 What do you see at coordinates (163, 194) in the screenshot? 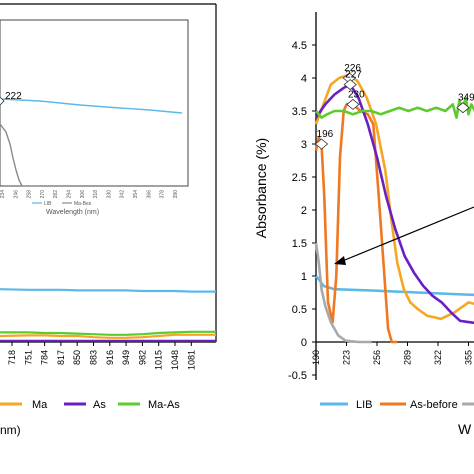
I see `inset-x-tick-label: 378` at bounding box center [163, 194].